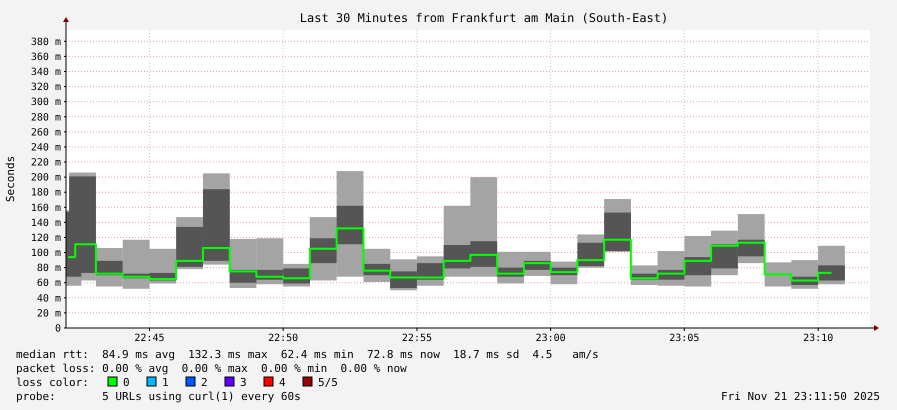 The image size is (897, 410). I want to click on y-tick-label: 280 m, so click(45, 118).